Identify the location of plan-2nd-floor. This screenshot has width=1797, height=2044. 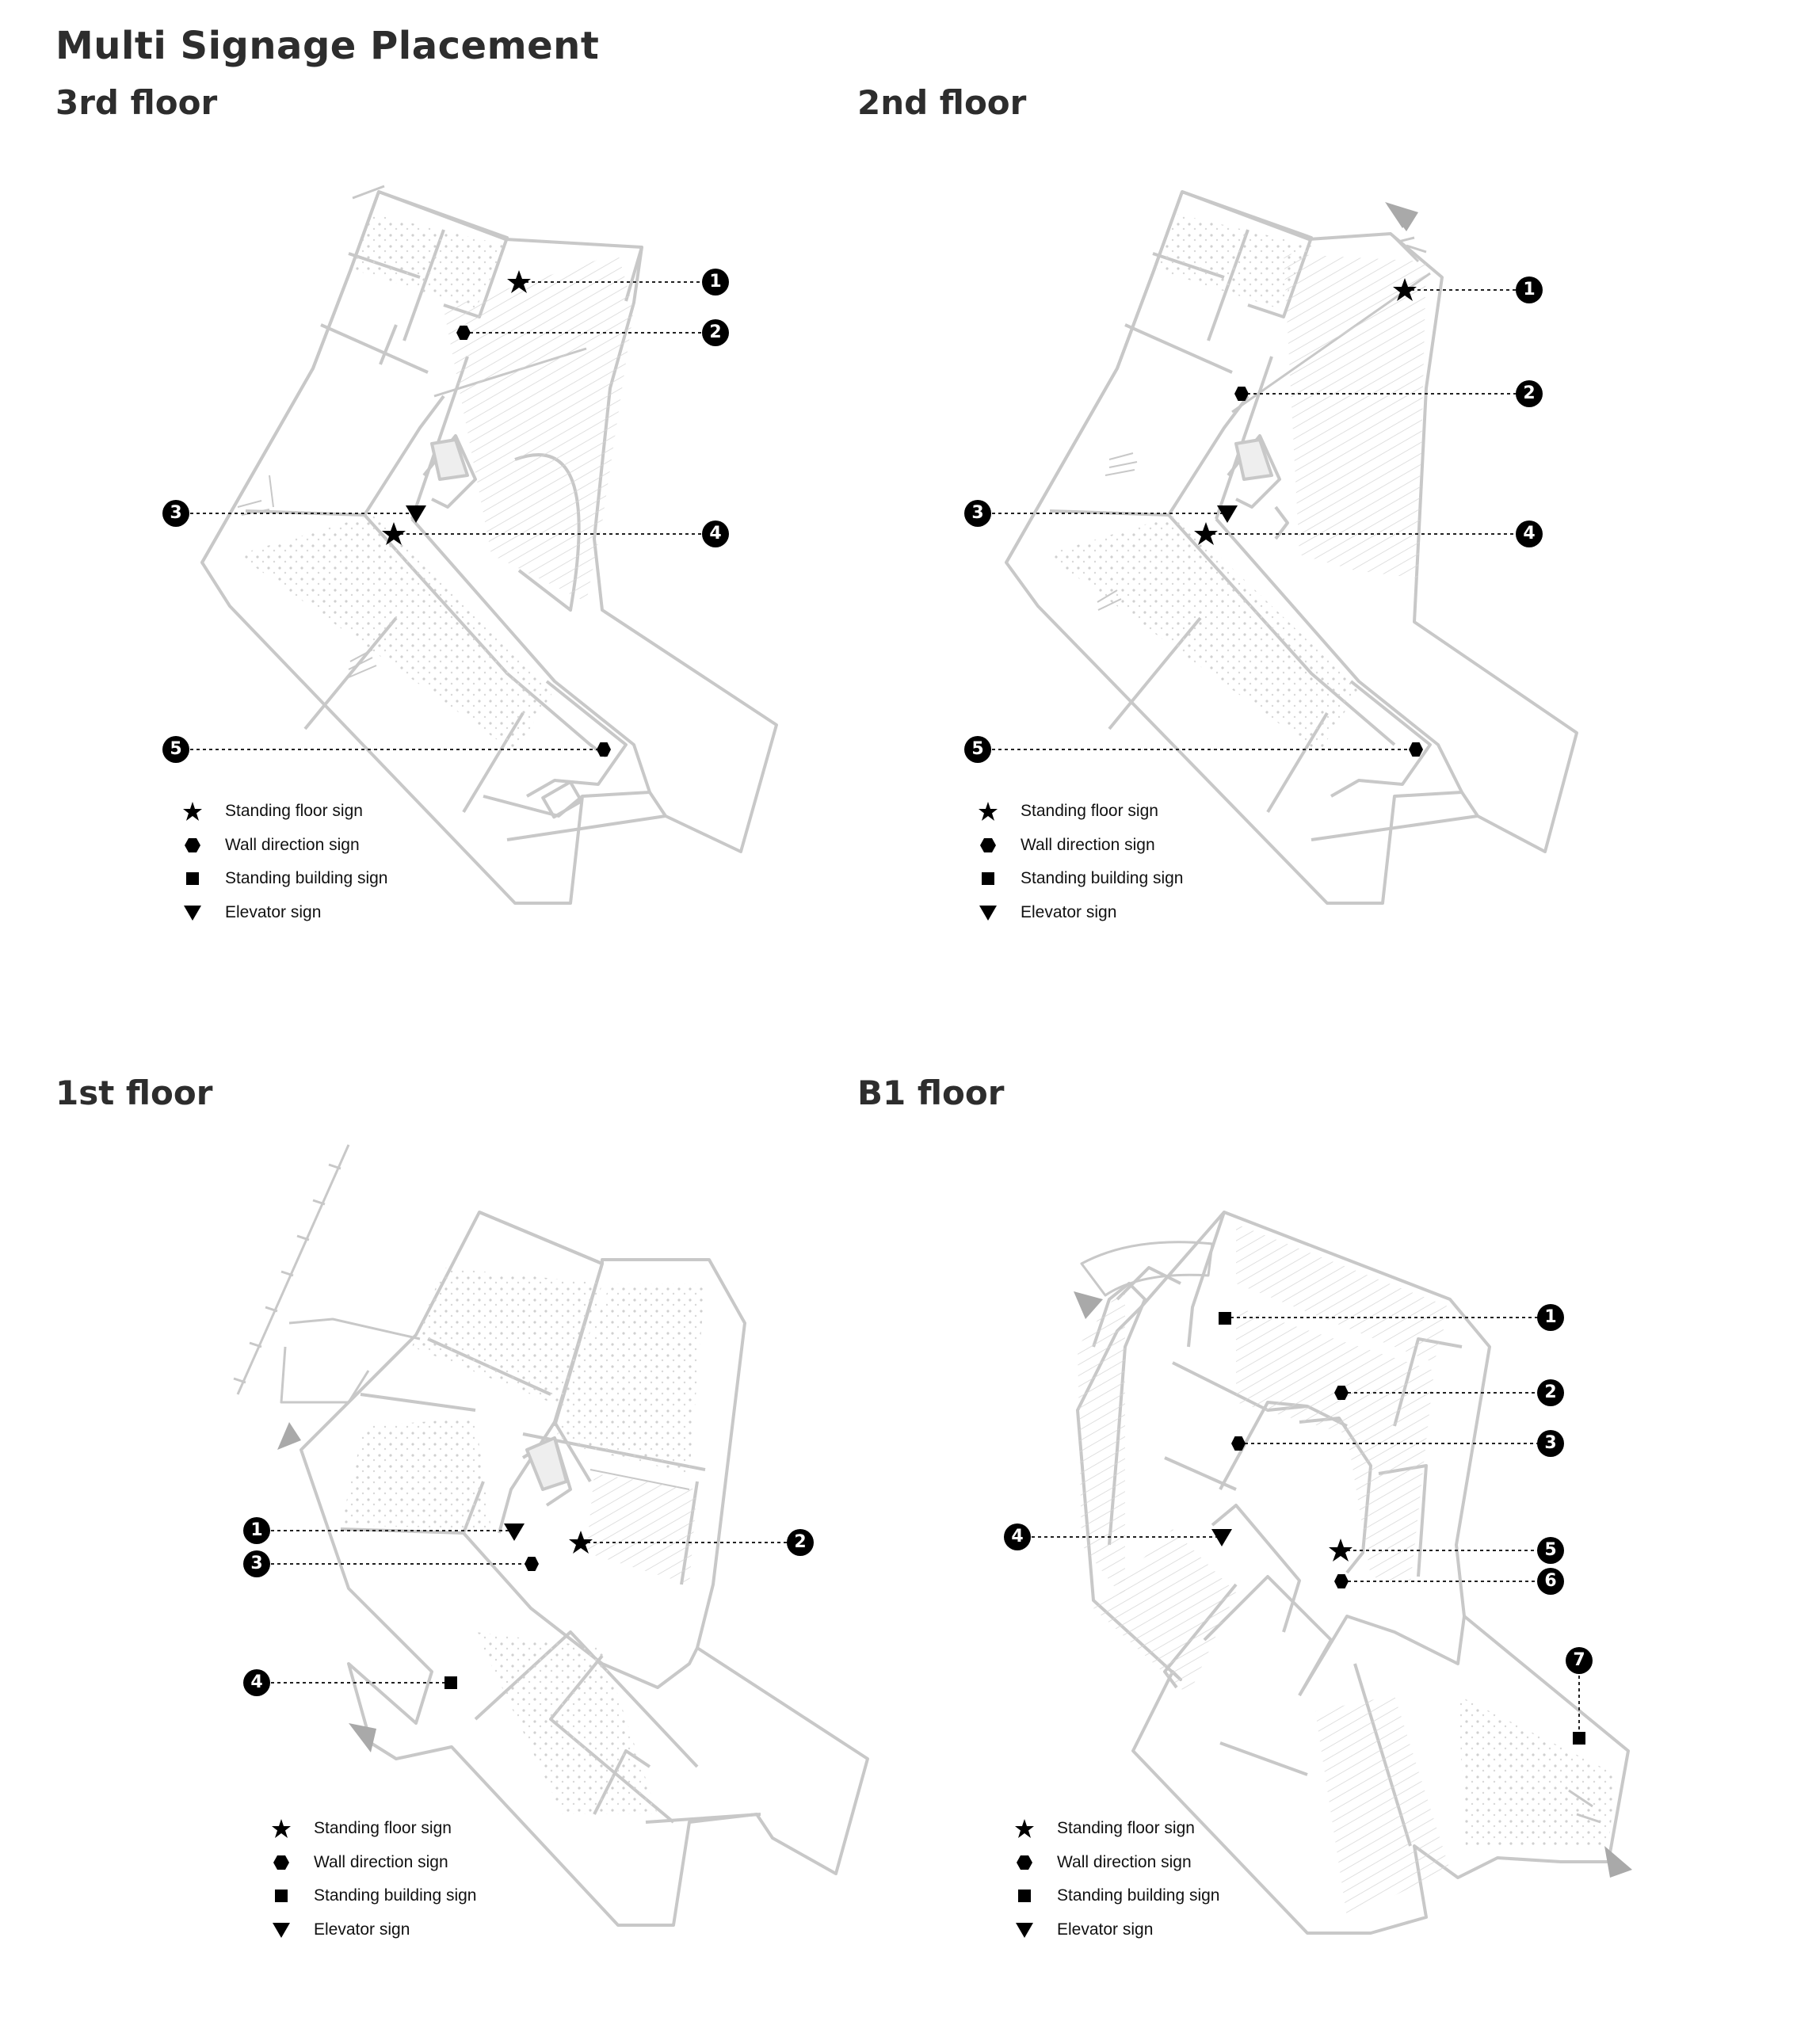
(1291, 548).